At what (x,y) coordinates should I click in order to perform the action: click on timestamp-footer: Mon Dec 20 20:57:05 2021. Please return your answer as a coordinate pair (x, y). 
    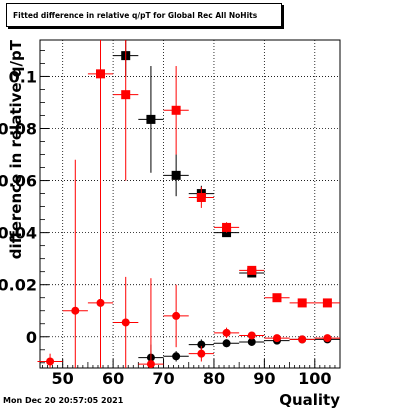
    Looking at the image, I should click on (63, 400).